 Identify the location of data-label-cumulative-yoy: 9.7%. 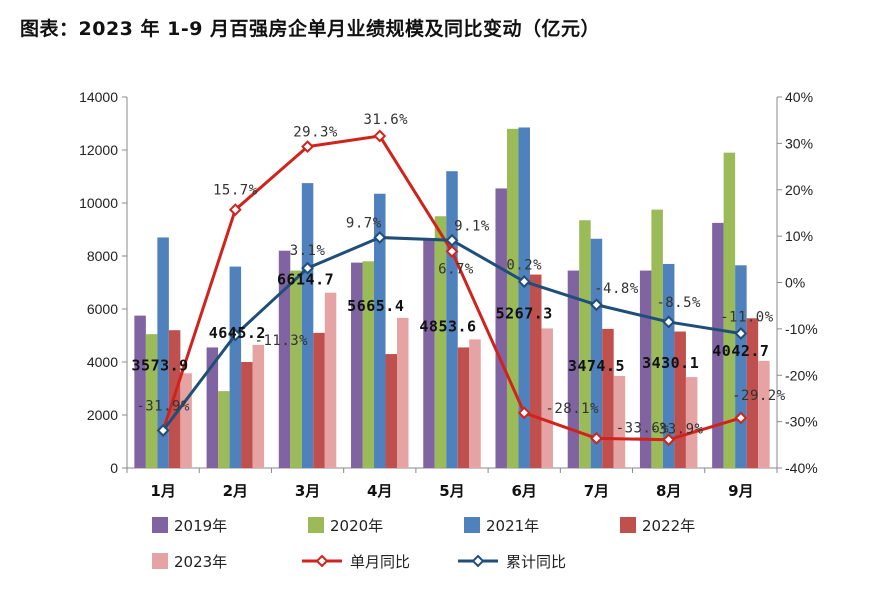
(364, 224).